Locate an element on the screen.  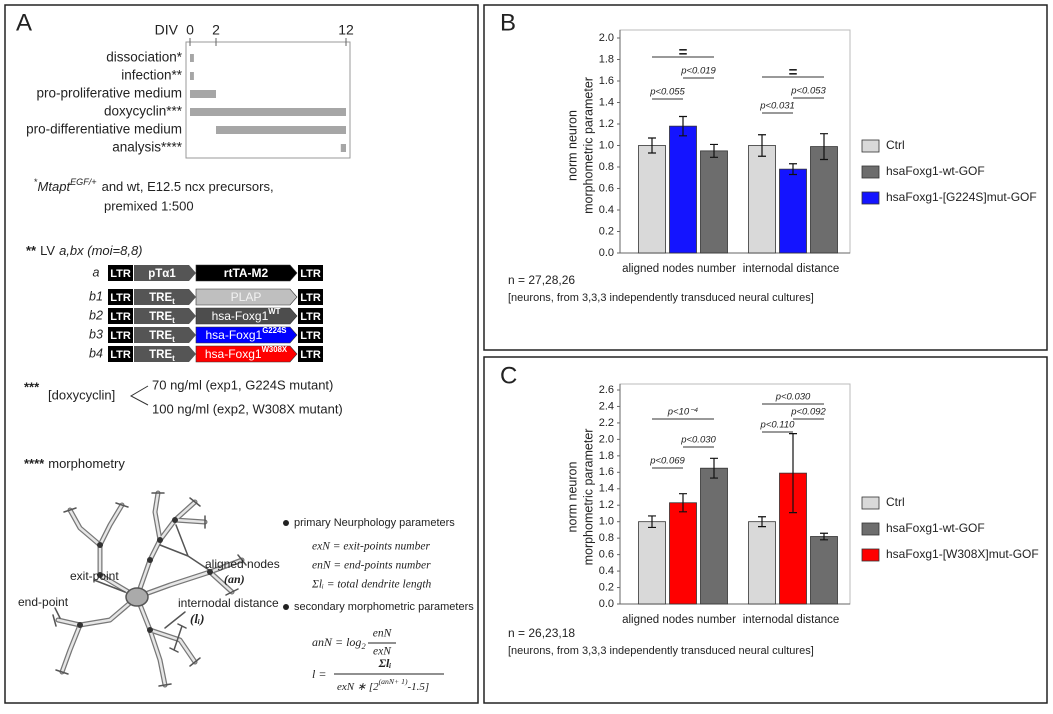
text-part: ** is located at coordinates (31, 250).